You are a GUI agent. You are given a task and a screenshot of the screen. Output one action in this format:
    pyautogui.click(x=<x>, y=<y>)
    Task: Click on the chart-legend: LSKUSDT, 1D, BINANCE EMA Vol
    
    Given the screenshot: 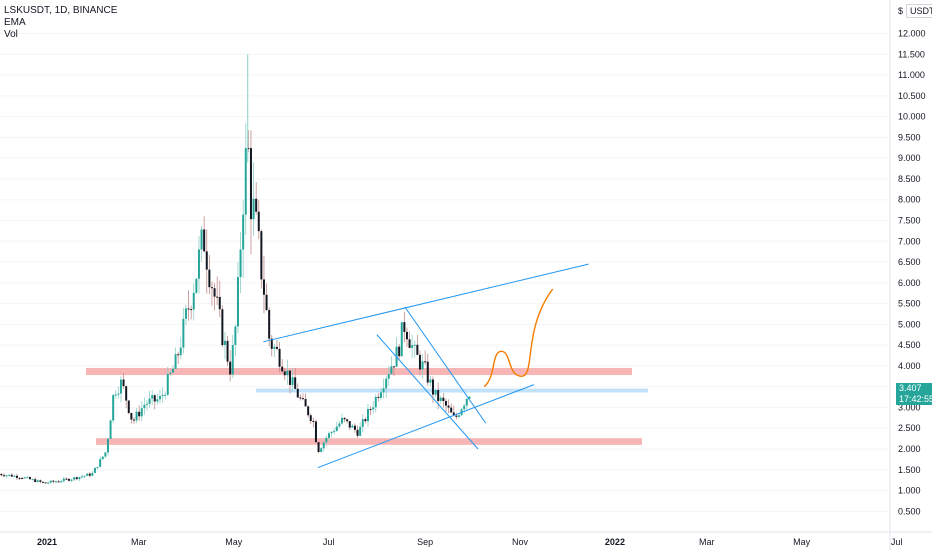 What is the action you would take?
    pyautogui.click(x=60, y=23)
    